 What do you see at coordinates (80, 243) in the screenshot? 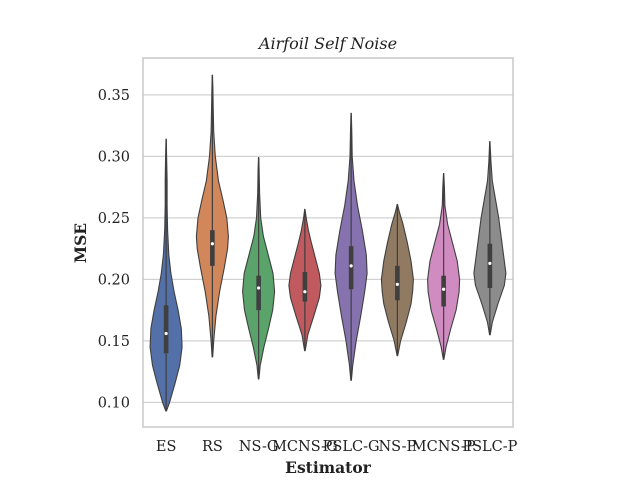
I see `y-axis-title: MSE` at bounding box center [80, 243].